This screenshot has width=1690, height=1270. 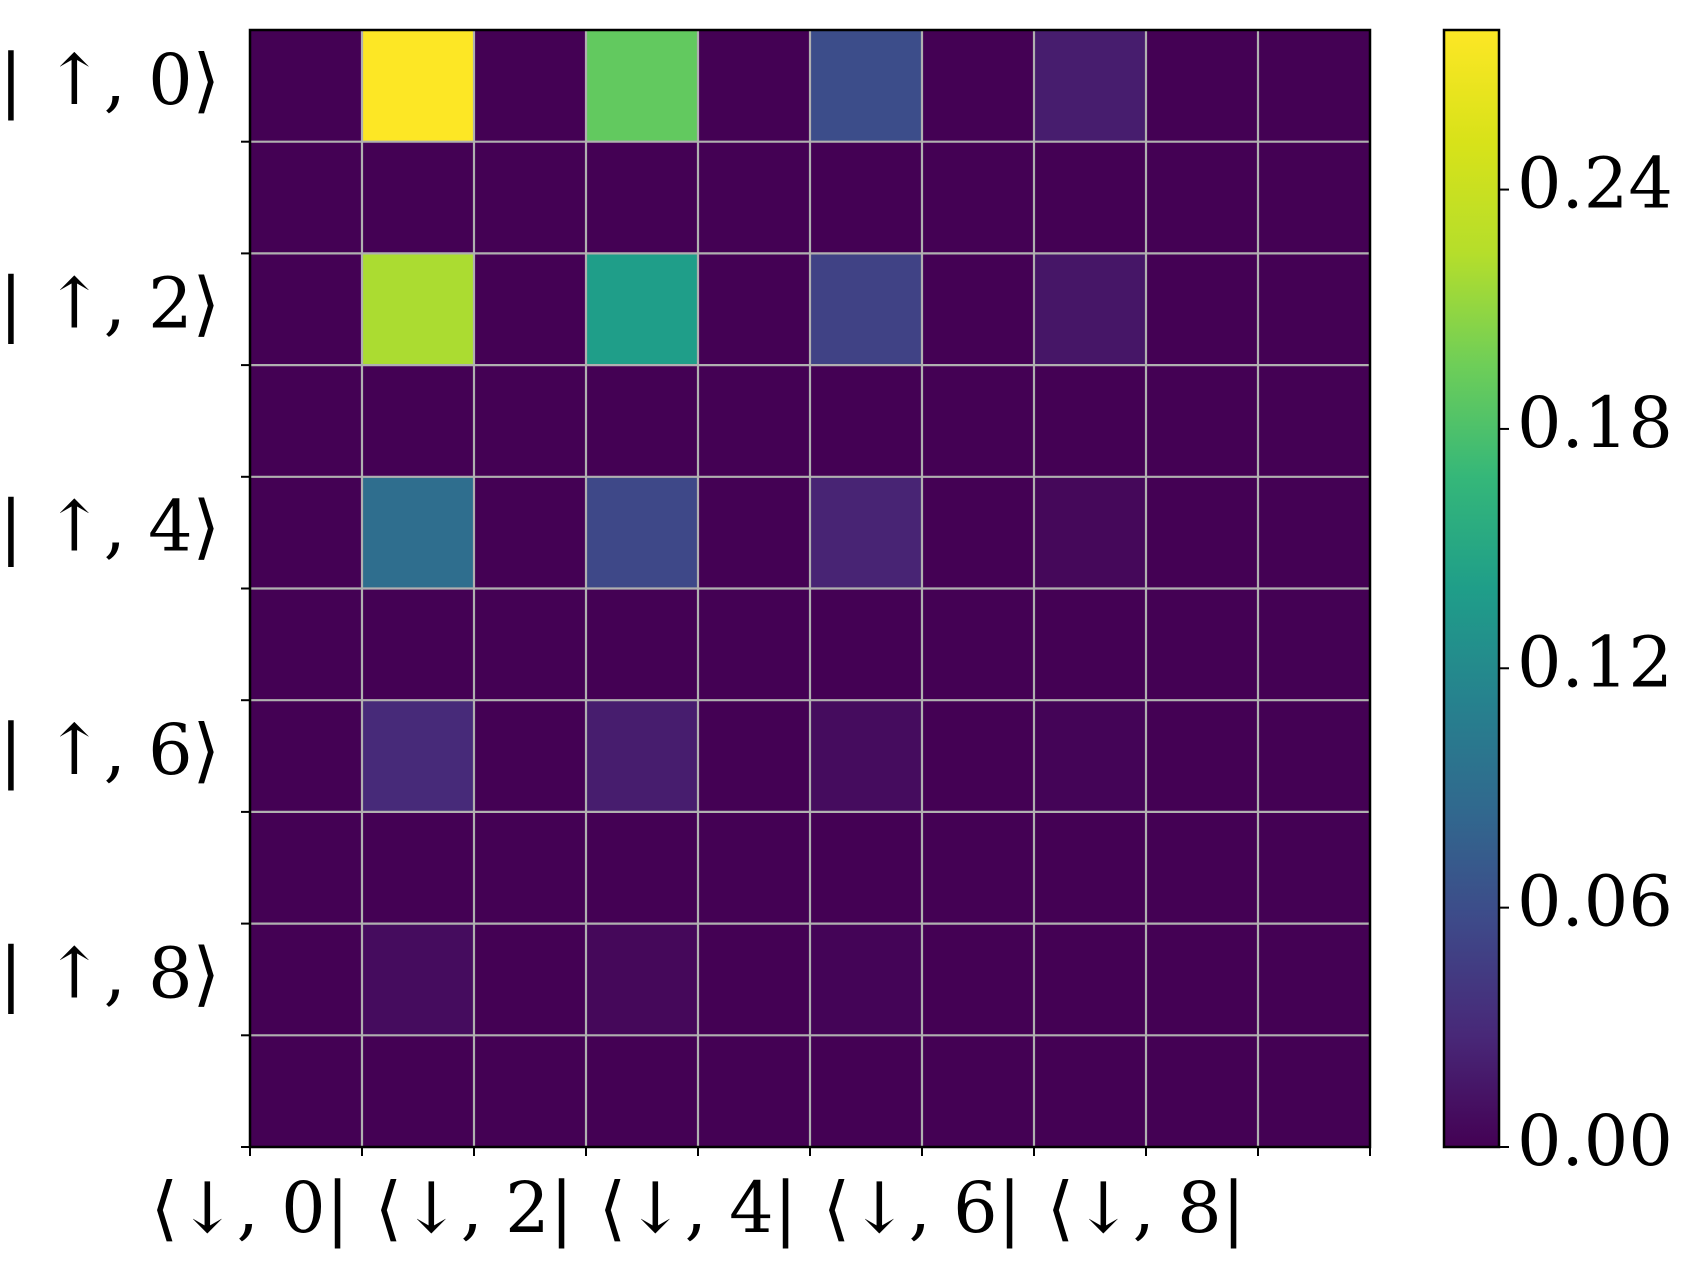 I want to click on heatmap-cell-r0-c4, so click(x=754, y=86).